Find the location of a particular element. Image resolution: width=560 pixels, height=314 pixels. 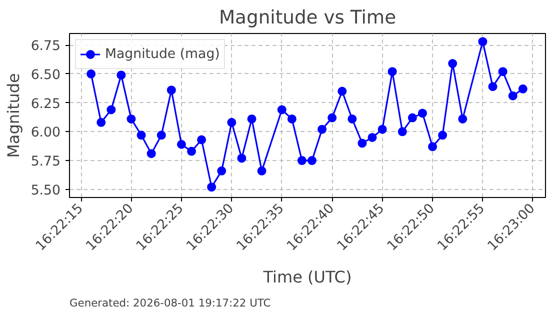

chart-title: Magnitude vs Time is located at coordinates (307, 18).